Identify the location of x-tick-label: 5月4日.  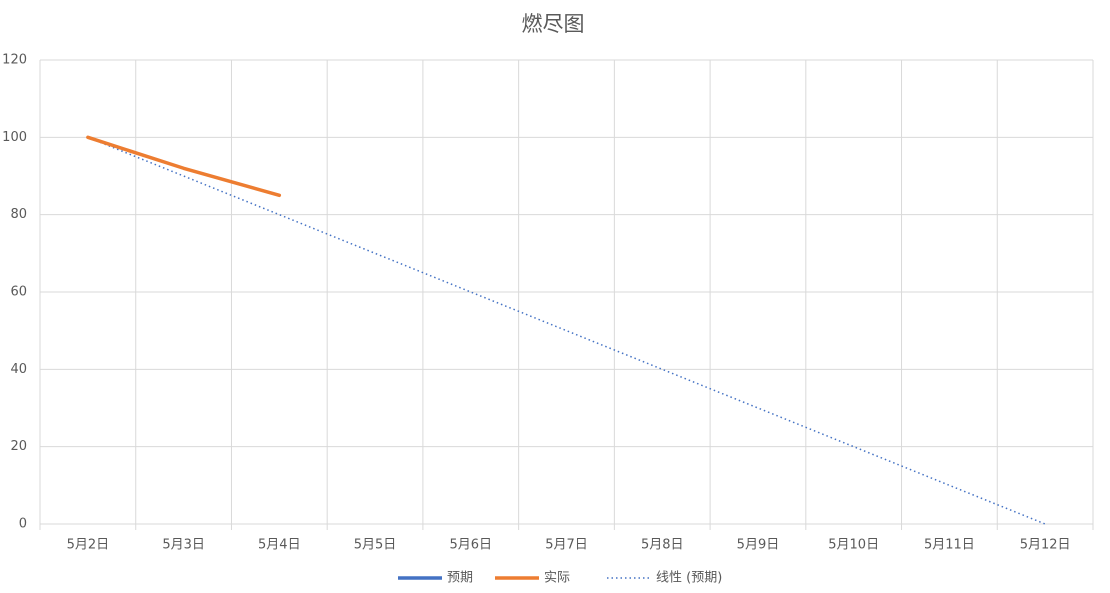
(279, 545).